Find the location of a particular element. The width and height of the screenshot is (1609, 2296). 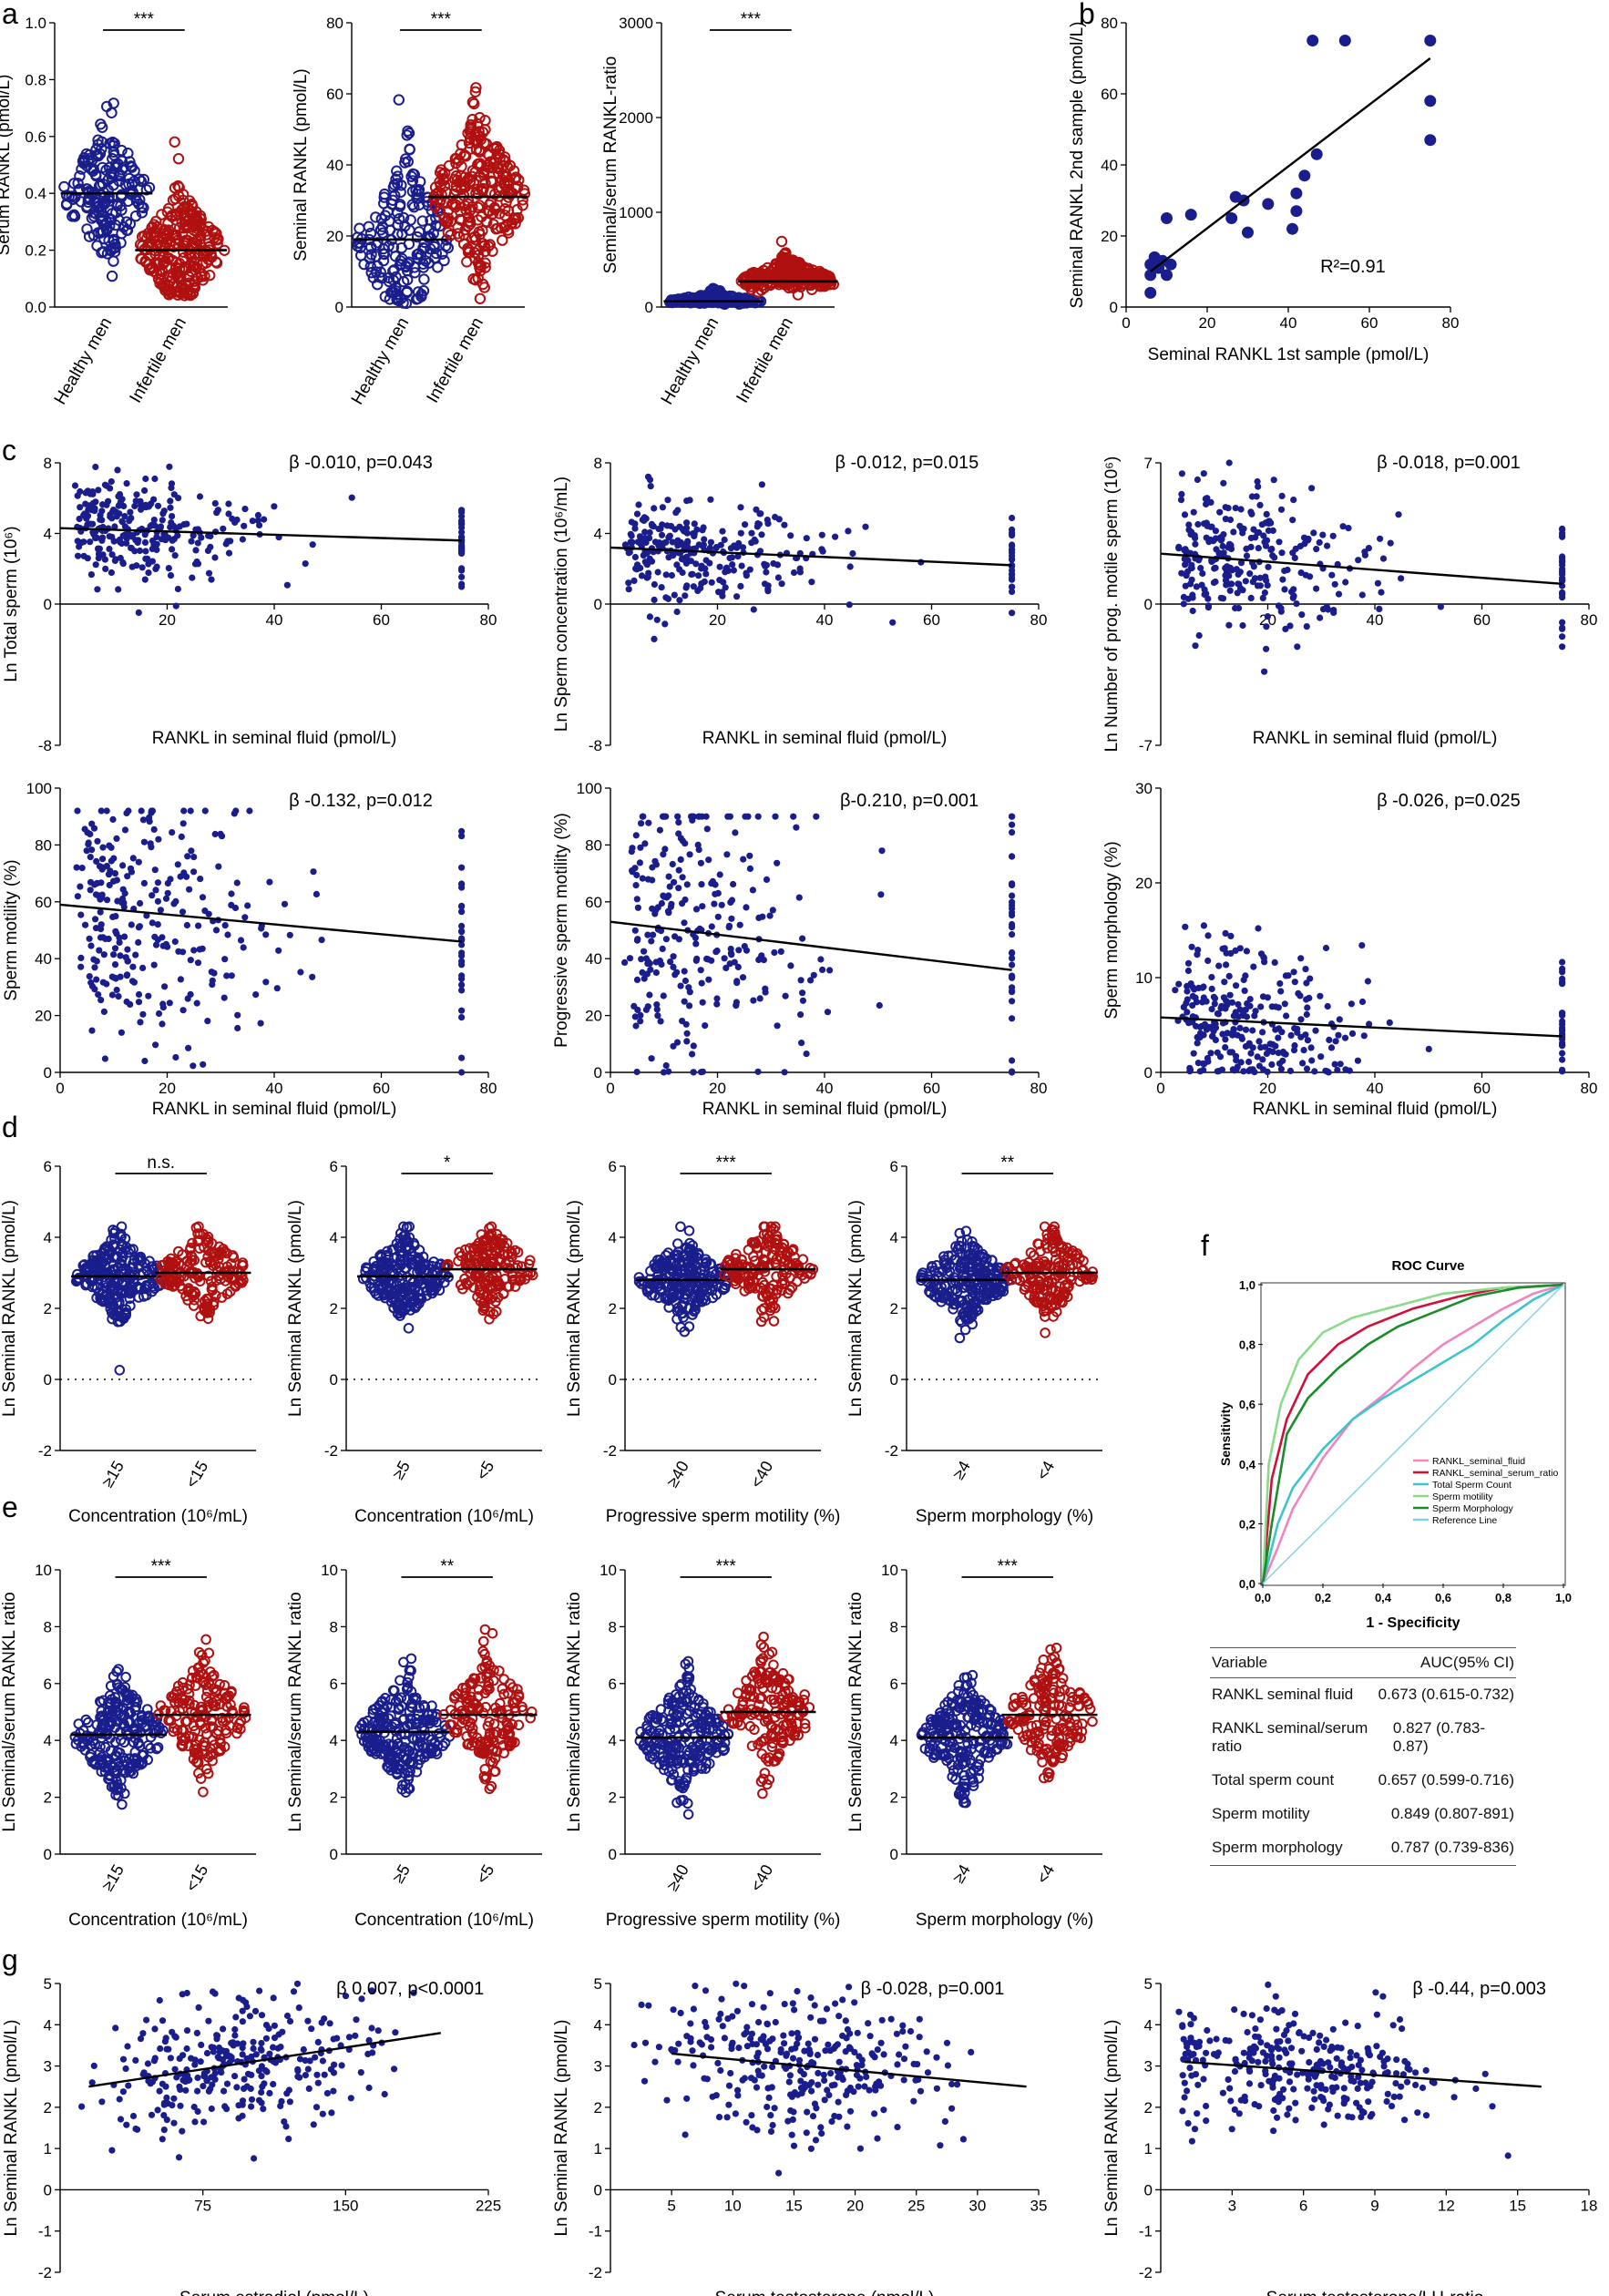

y-tick-label: 0.4 is located at coordinates (36, 194).